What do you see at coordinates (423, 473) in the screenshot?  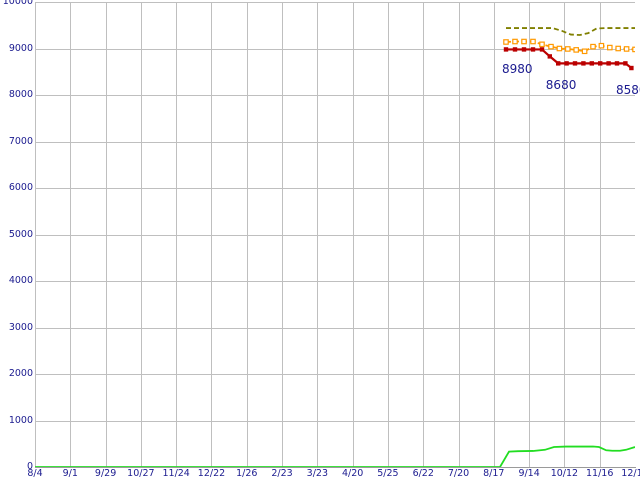 I see `x-tick-label: 6/22` at bounding box center [423, 473].